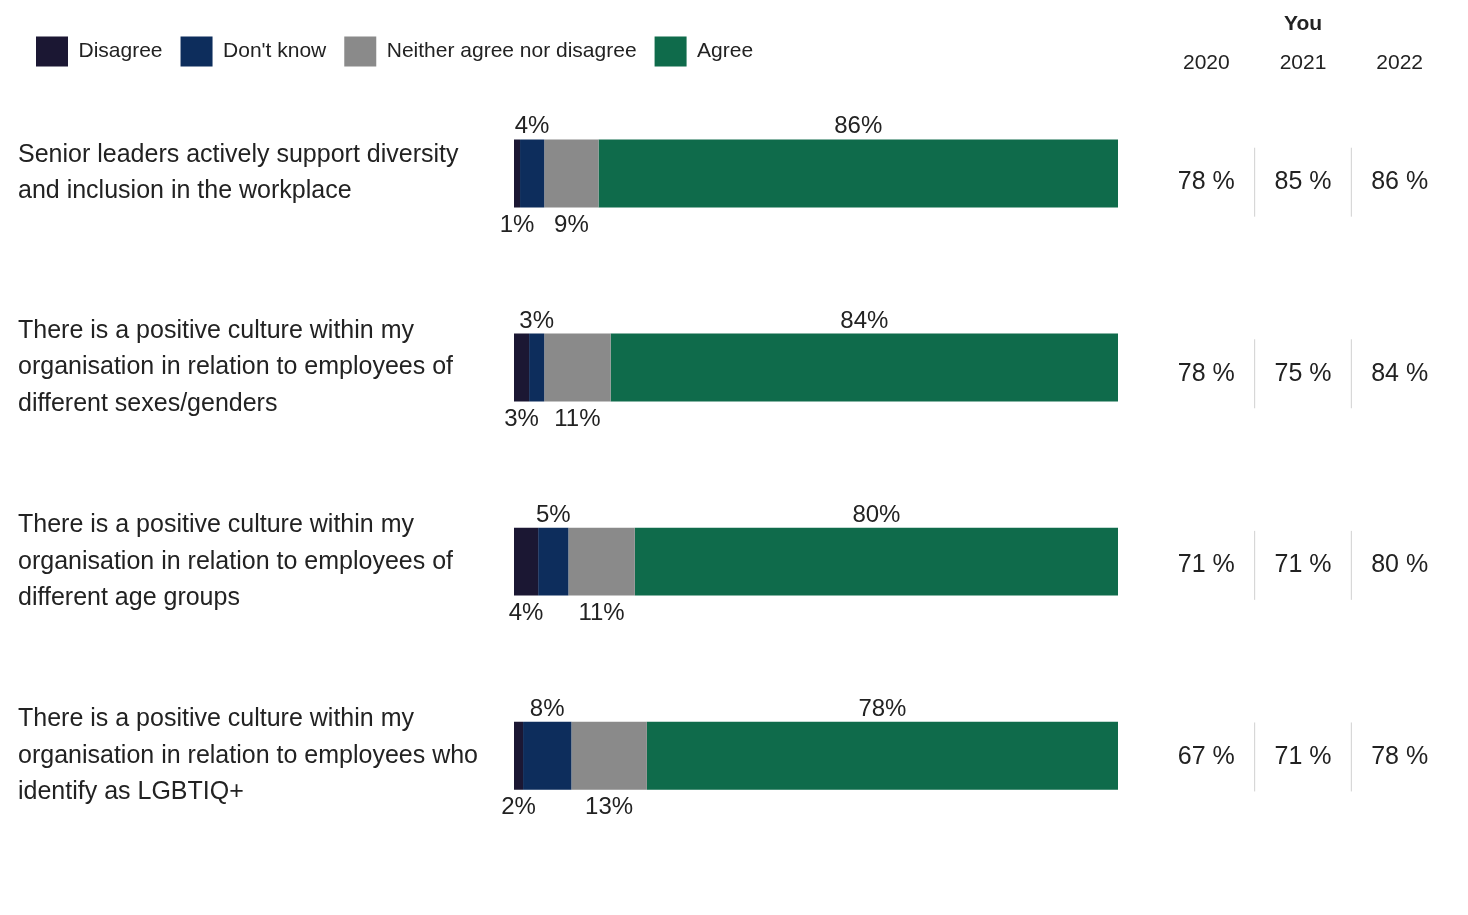 Image resolution: width=1468 pixels, height=915 pixels. What do you see at coordinates (1400, 563) in the screenshot?
I see `text: 80 %` at bounding box center [1400, 563].